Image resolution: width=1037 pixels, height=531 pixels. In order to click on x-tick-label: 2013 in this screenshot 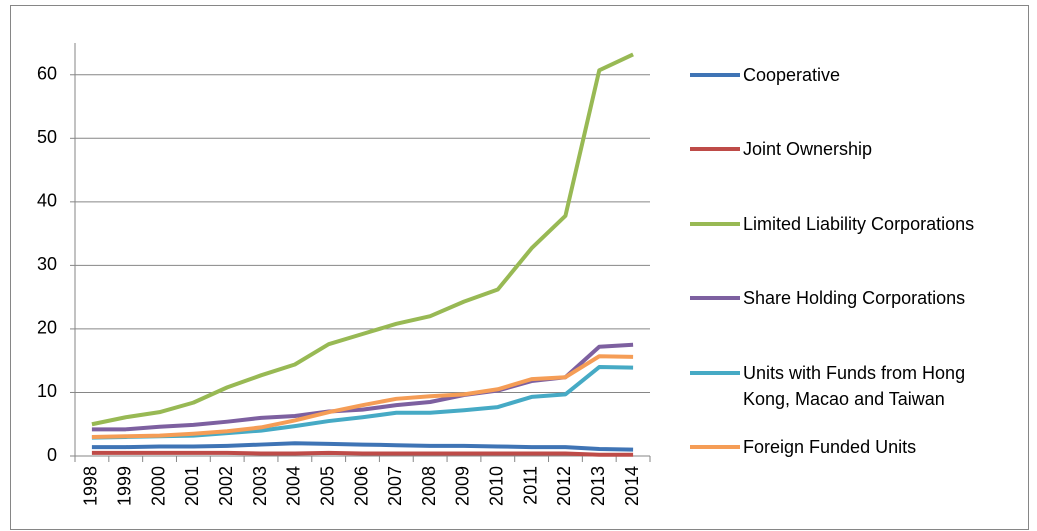, I will do `click(598, 486)`.